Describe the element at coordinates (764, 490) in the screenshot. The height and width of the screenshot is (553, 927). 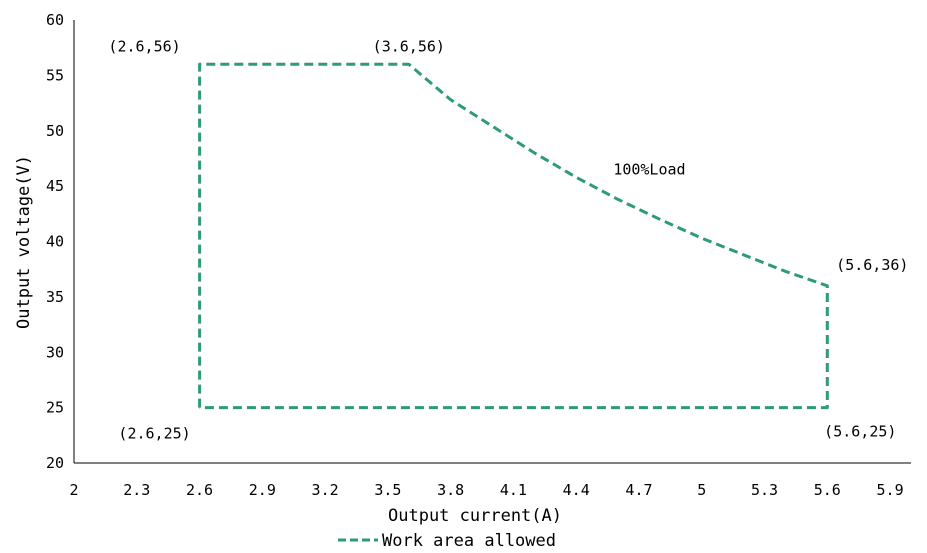
I see `x-tick-label: 5.3` at that location.